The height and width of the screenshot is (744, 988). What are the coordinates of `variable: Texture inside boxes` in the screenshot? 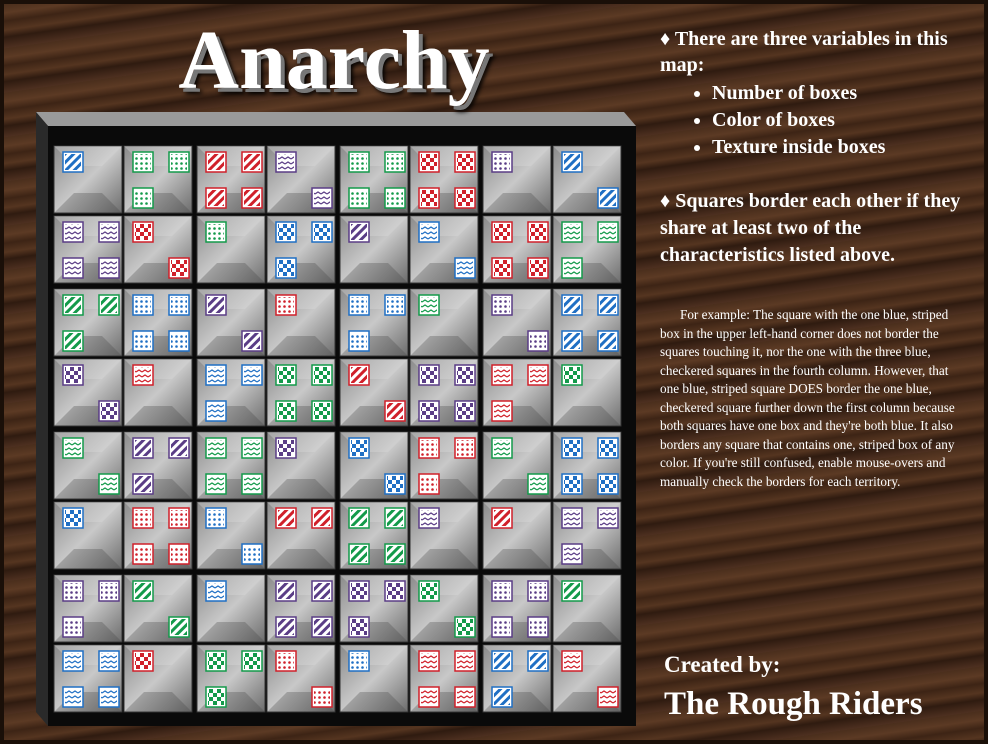 It's located at (798, 147).